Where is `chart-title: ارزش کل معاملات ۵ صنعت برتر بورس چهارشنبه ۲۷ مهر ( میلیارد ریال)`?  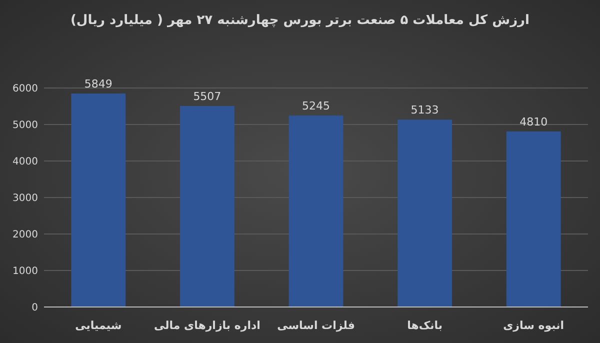 chart-title: ارزش کل معاملات ۵ صنعت برتر بورس چهارشنبه ۲۷ مهر ( میلیارد ریال) is located at coordinates (300, 20).